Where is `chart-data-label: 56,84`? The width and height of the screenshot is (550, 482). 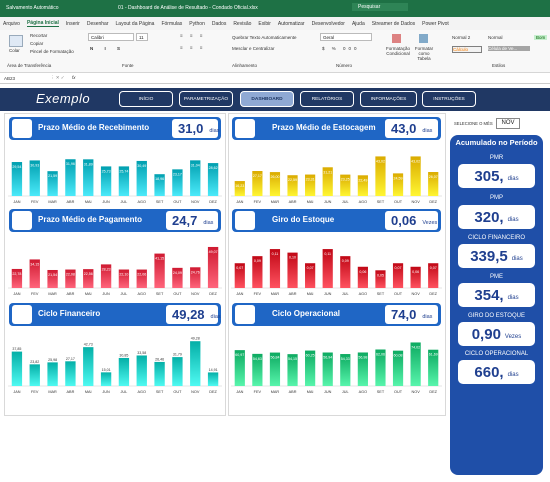
chart-data-label: 56,84 is located at coordinates (274, 358).